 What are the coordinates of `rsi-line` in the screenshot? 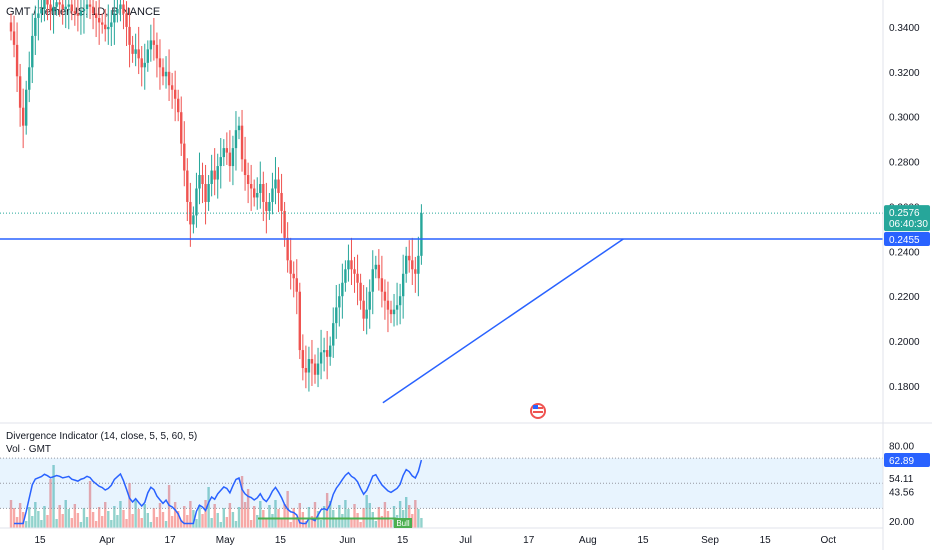 It's located at (218, 492).